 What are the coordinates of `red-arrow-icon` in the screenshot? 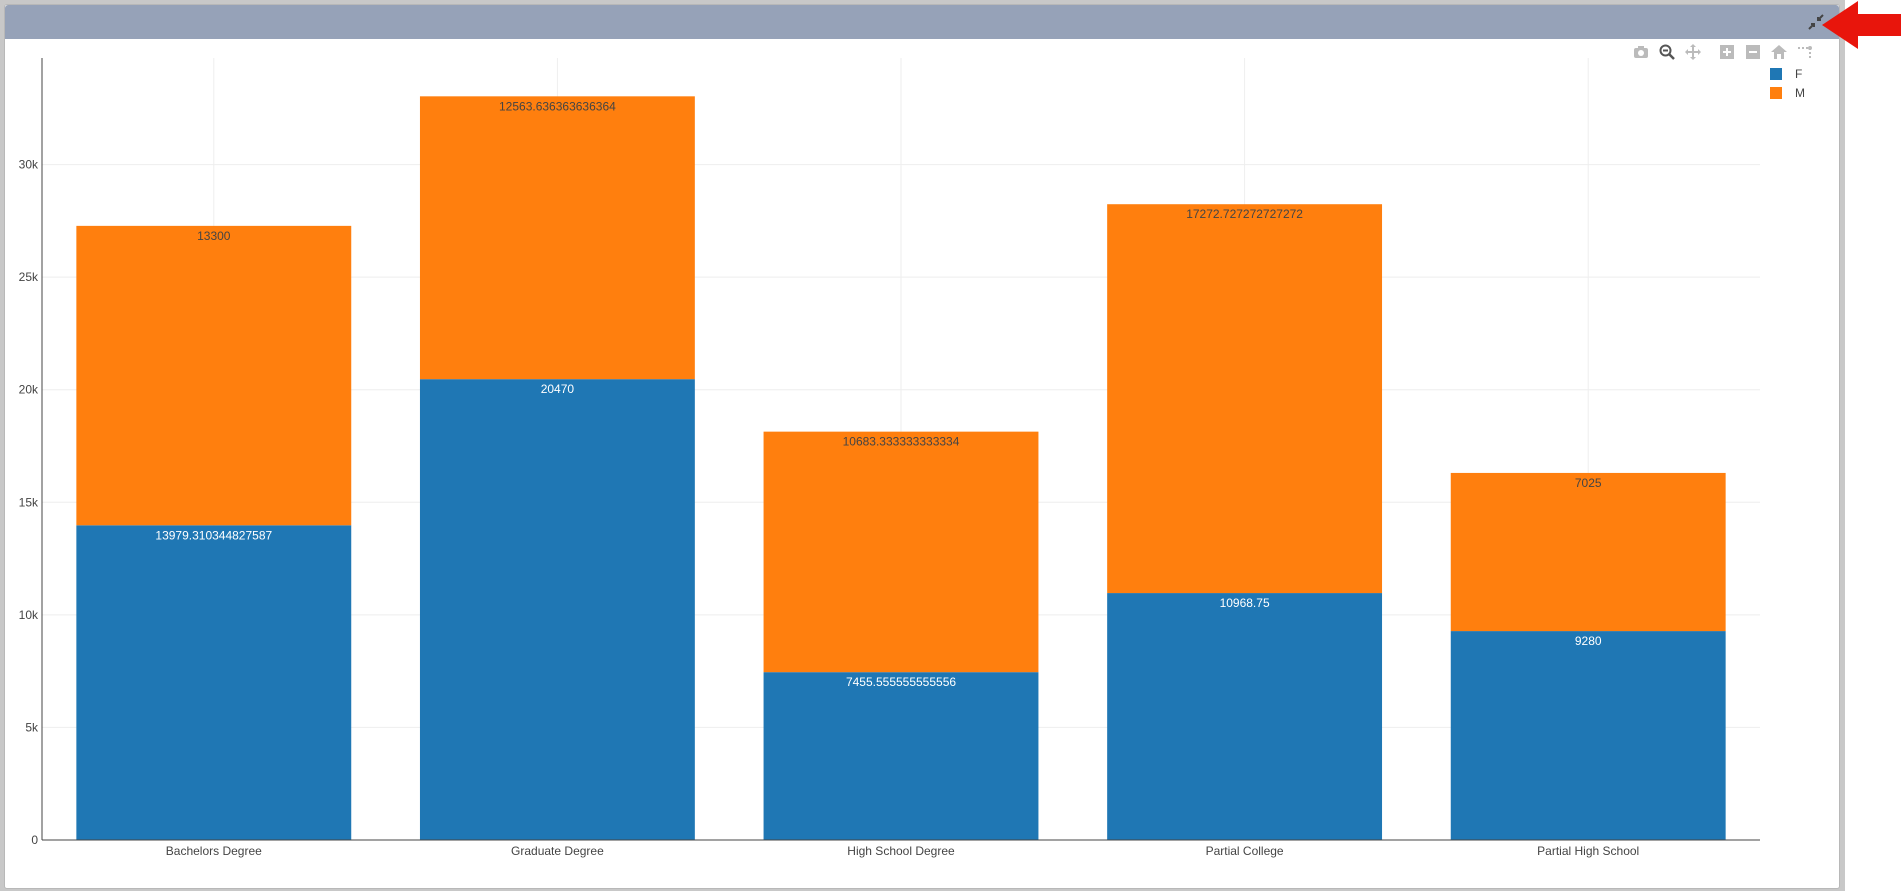 It's located at (1861, 25).